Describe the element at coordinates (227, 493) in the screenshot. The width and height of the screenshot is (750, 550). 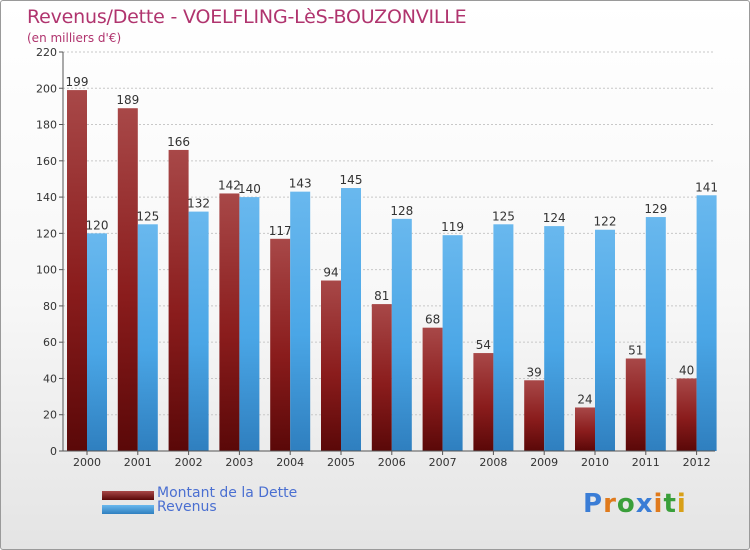
I see `legend-label-dette: Montant de la Dette` at that location.